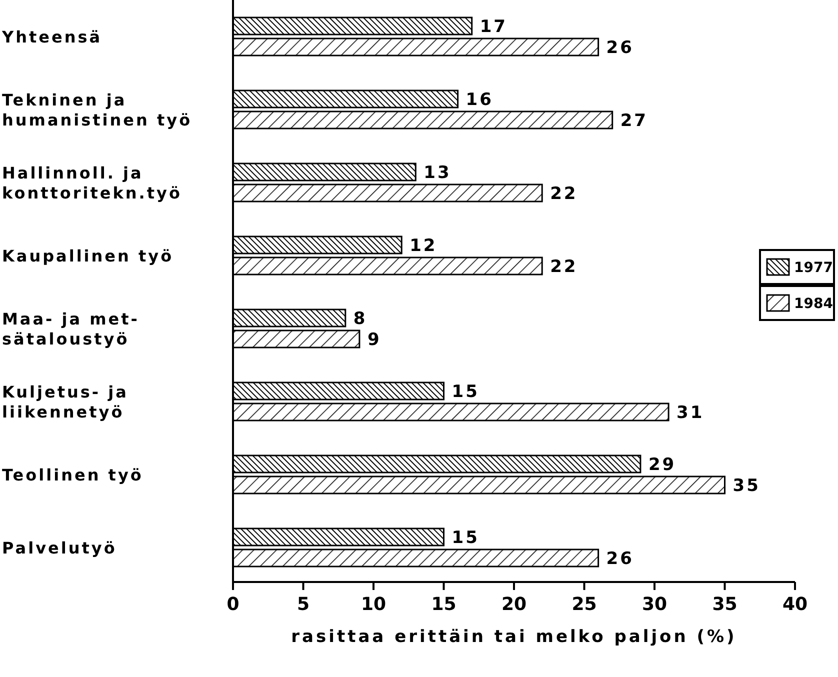 The image size is (838, 677). I want to click on data-label: 31, so click(690, 413).